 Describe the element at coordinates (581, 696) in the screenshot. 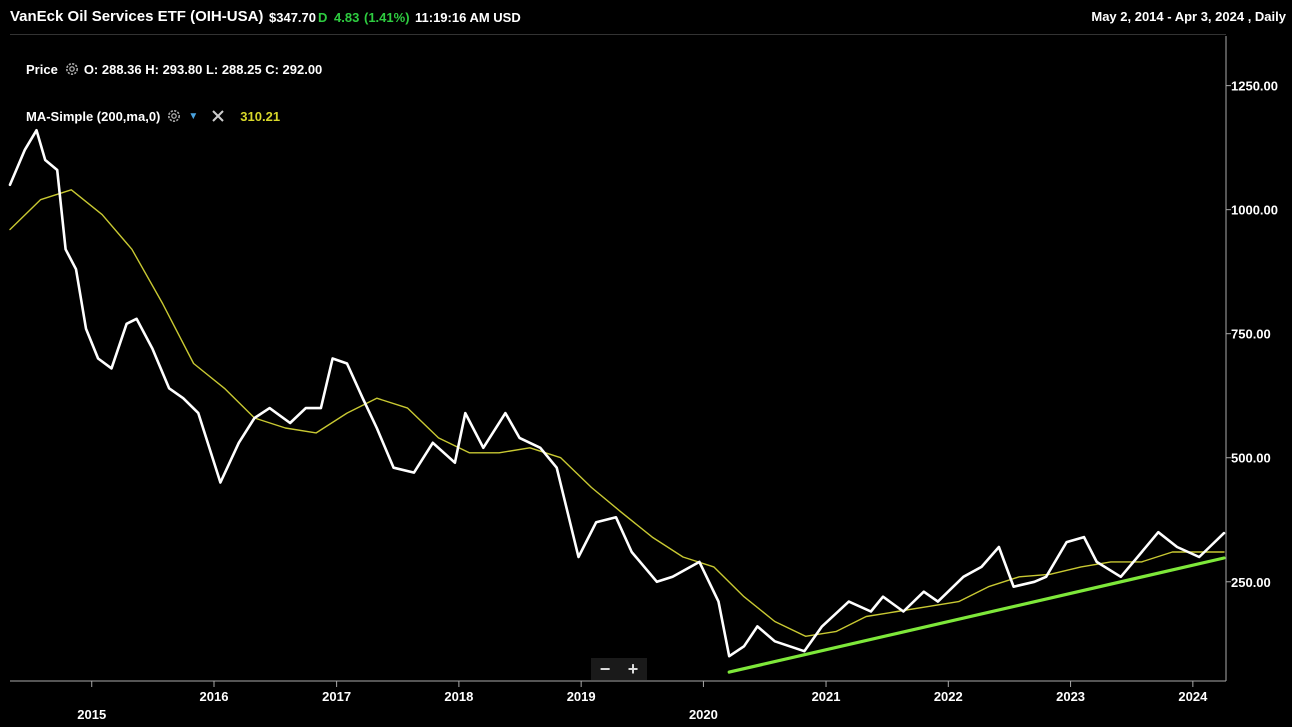

I see `x-tick-label: 2019` at that location.